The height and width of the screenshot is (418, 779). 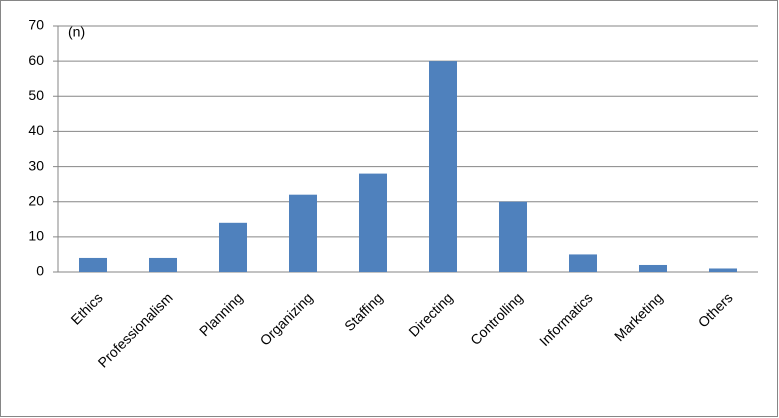 I want to click on y-tick-label: 10, so click(x=36, y=236).